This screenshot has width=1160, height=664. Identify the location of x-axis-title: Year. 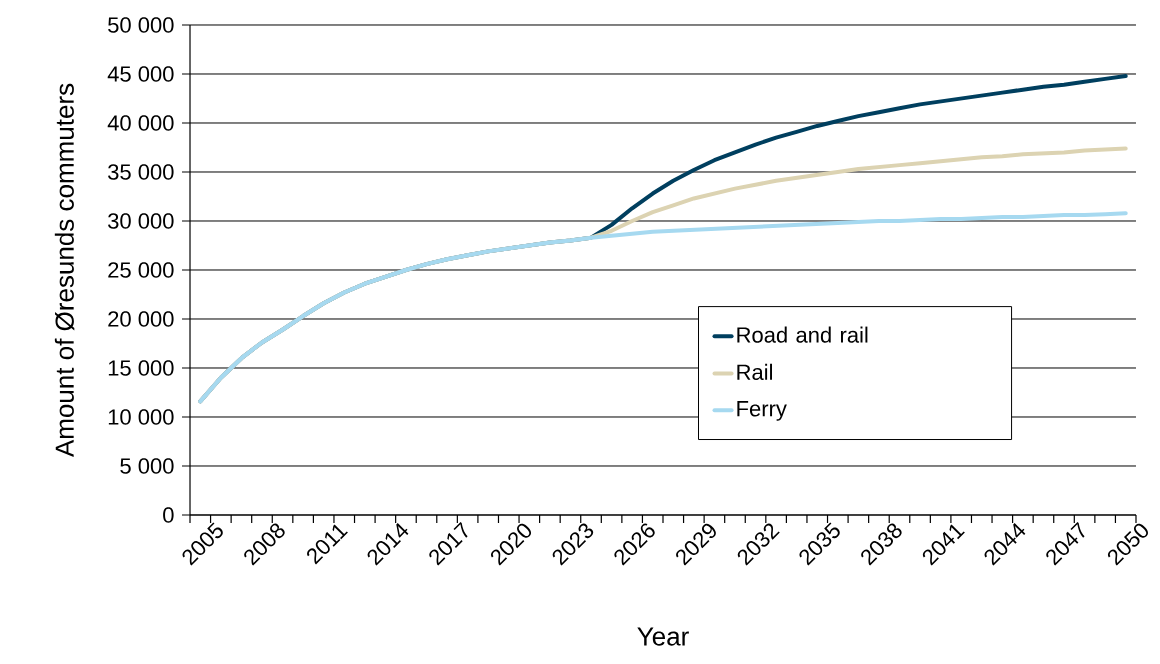
(663, 636).